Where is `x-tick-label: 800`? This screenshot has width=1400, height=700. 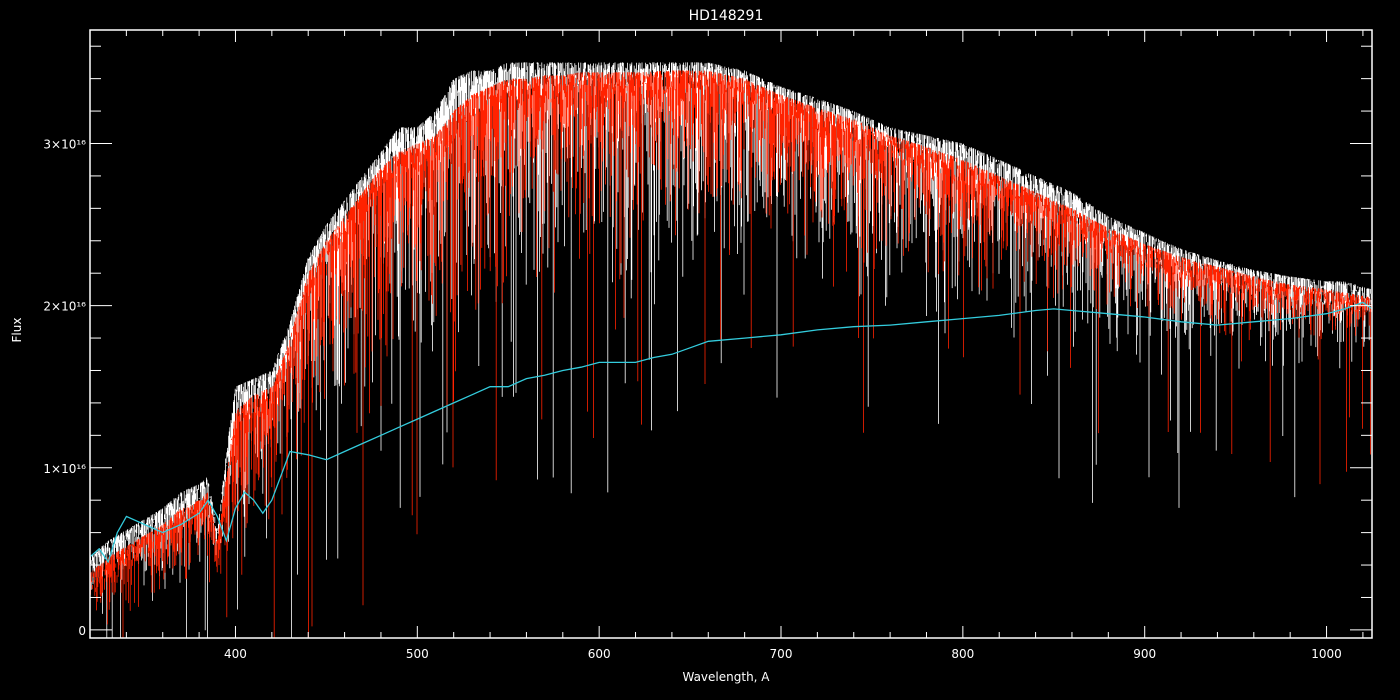
x-tick-label: 800 is located at coordinates (962, 654).